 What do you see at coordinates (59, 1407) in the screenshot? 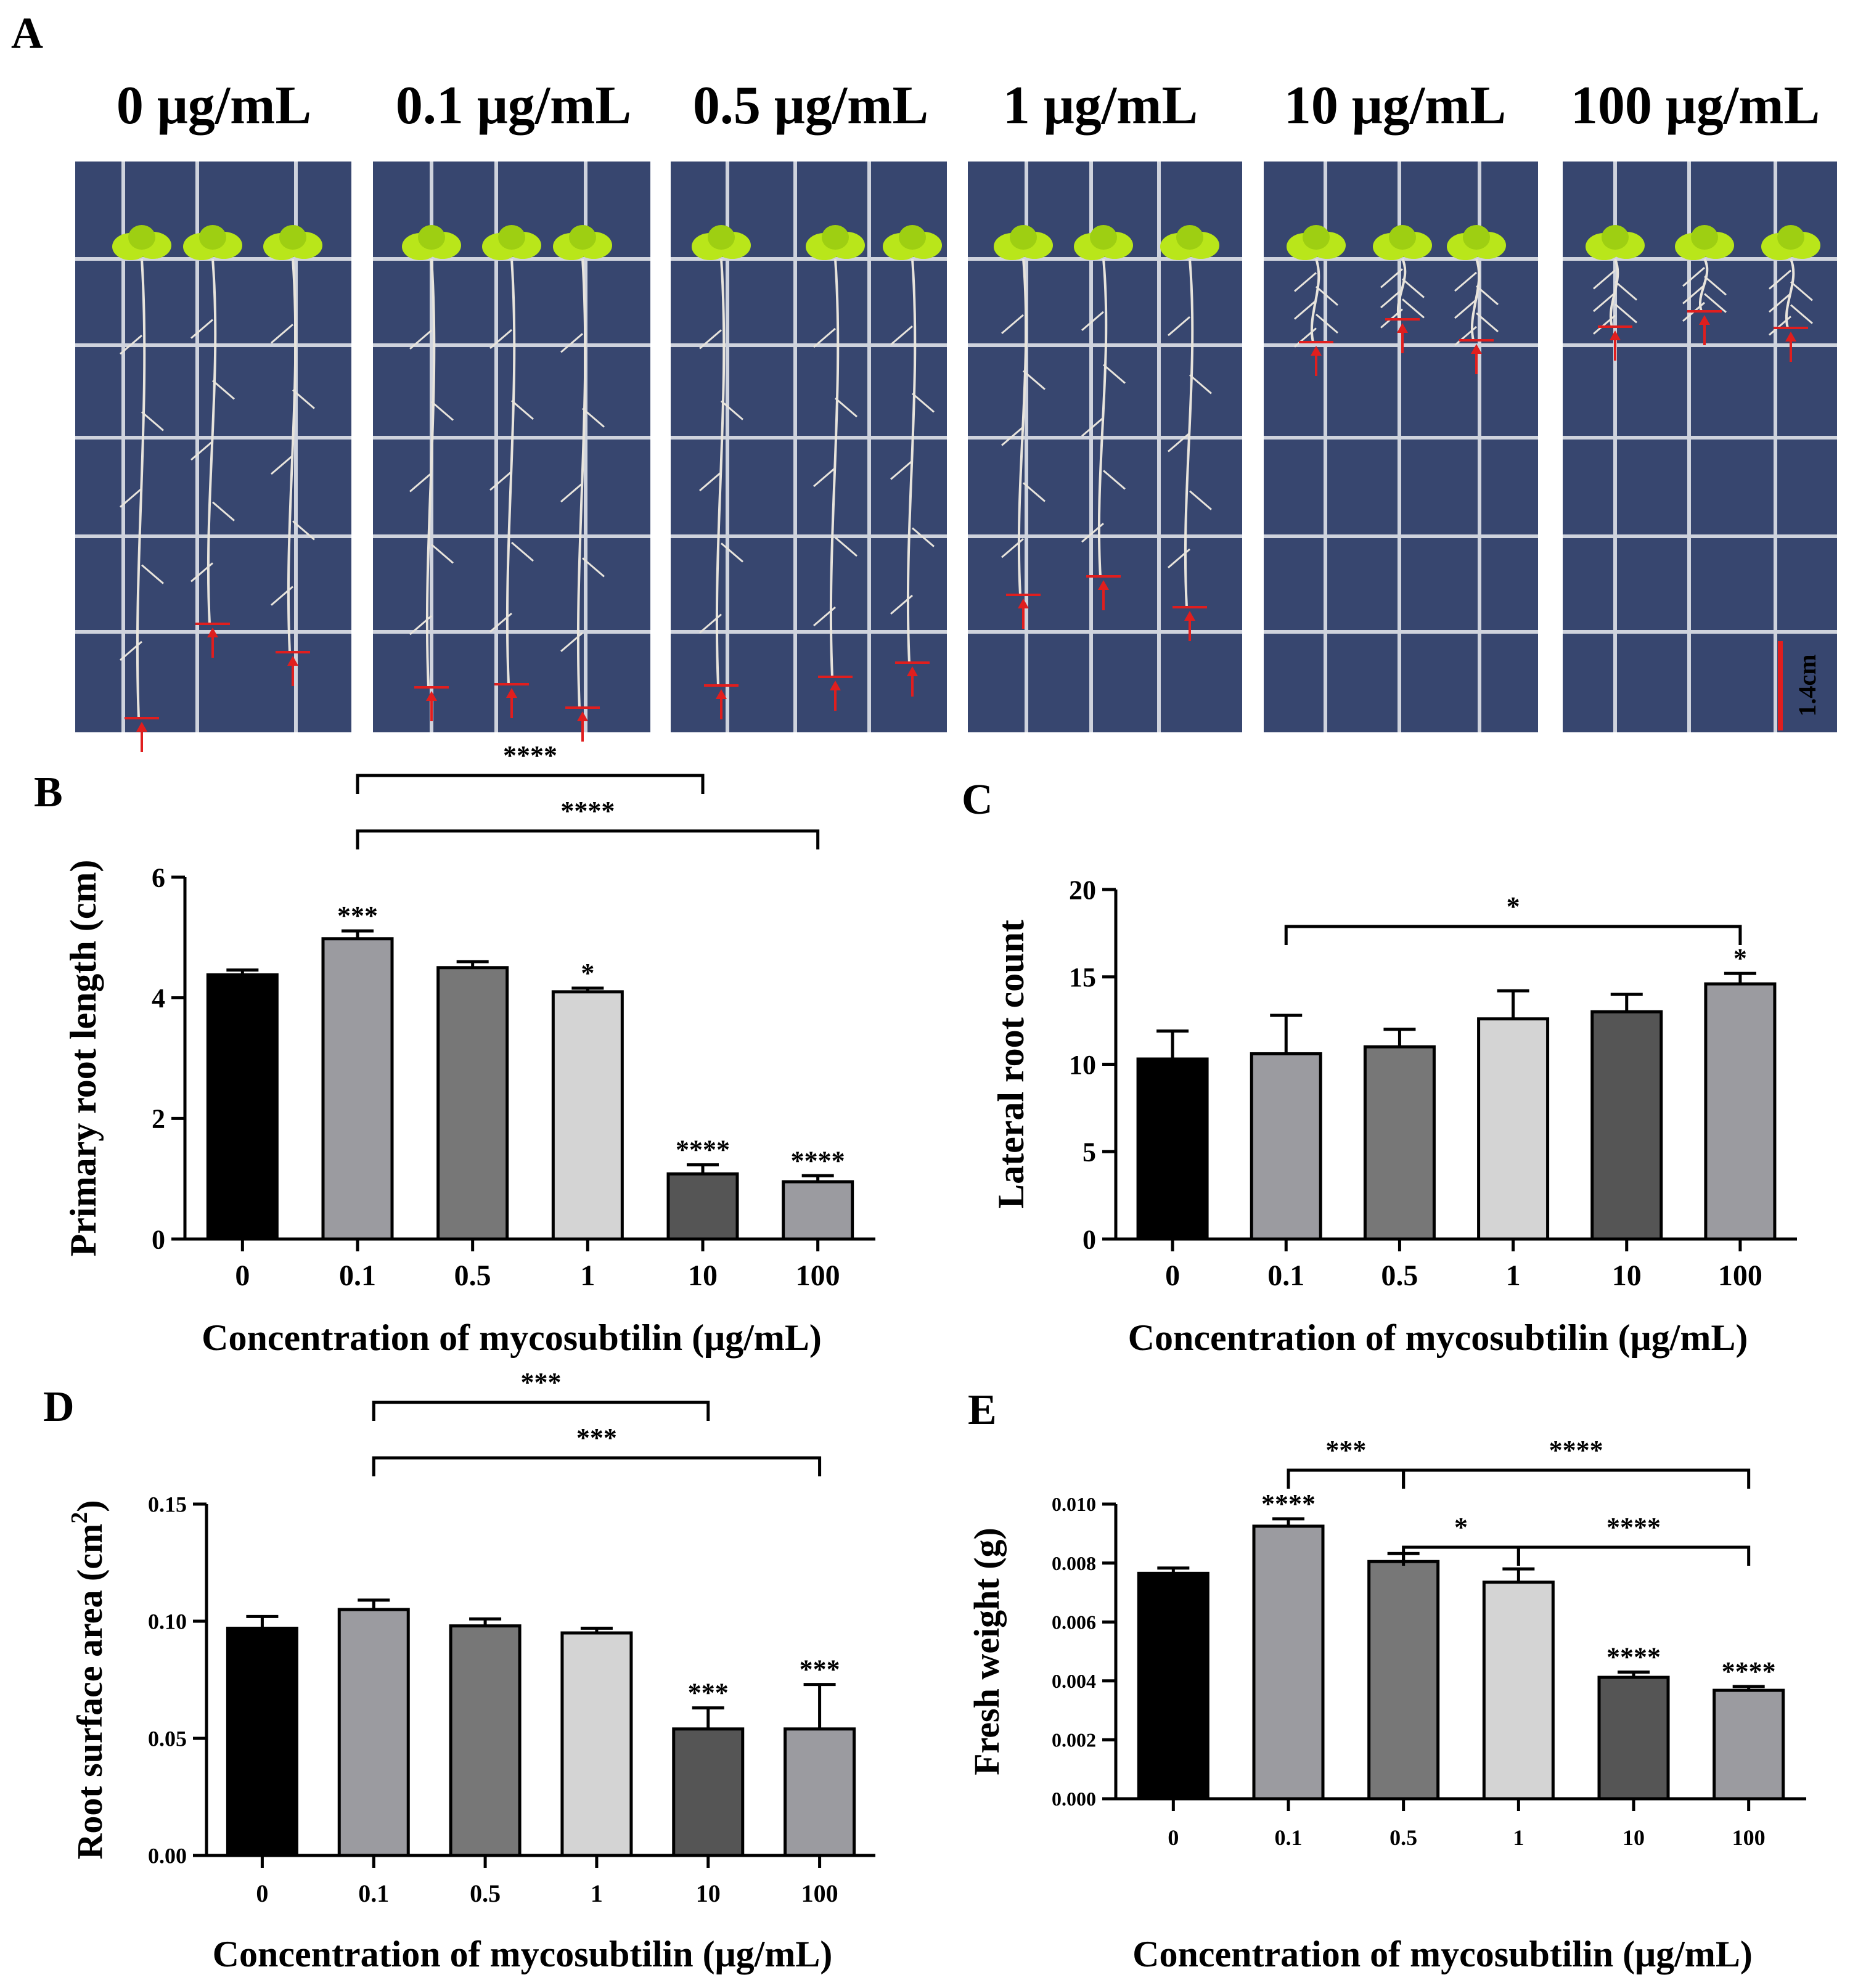
I see `panel-d-letter: D` at bounding box center [59, 1407].